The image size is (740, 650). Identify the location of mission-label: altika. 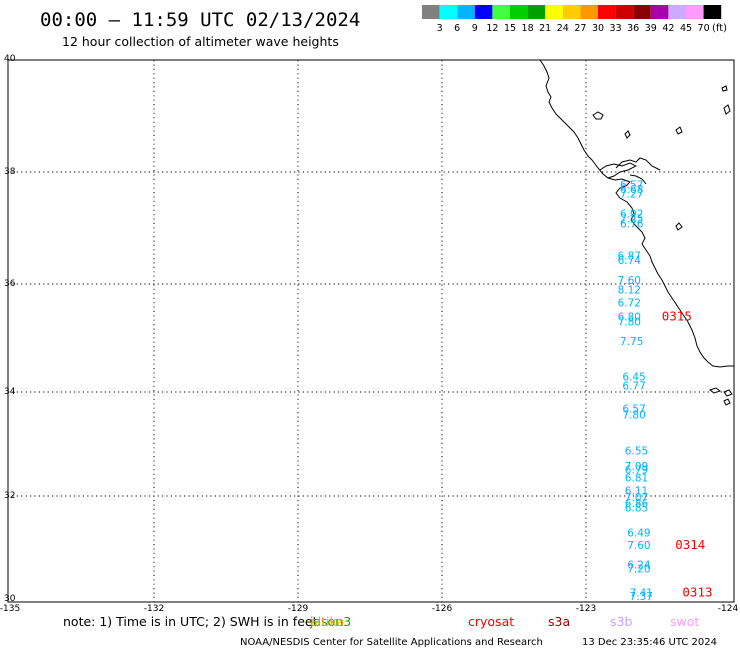
(327, 621).